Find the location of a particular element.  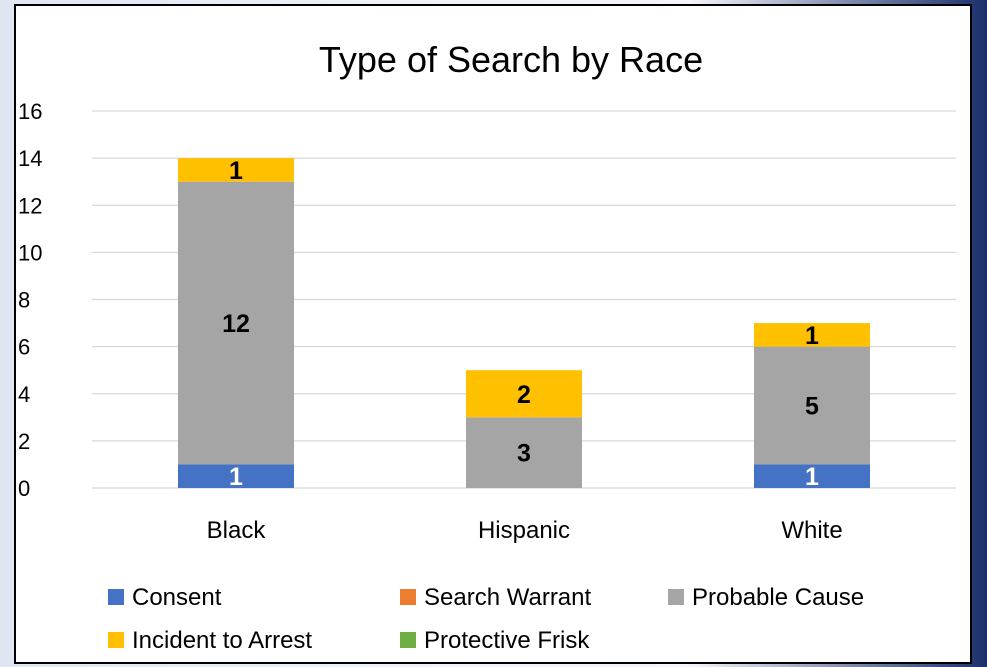

legend-item-protective-frisk: Protective Frisk is located at coordinates (495, 640).